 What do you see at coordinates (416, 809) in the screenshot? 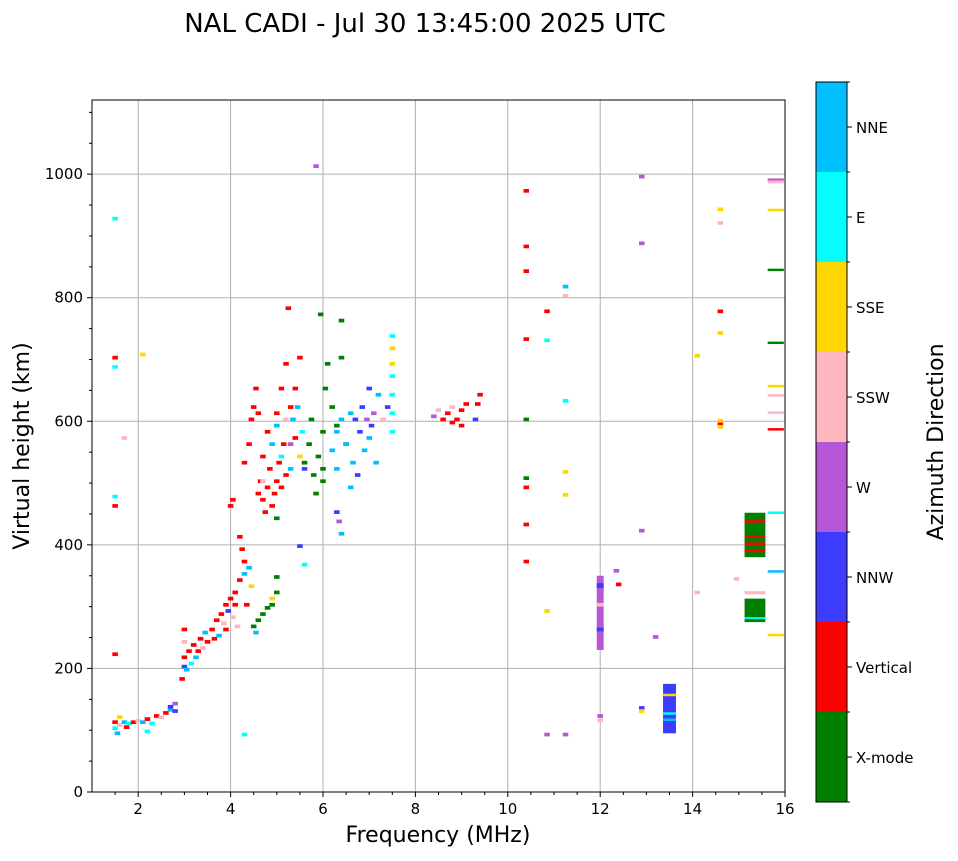
I see `x-tick-label: 8` at bounding box center [416, 809].